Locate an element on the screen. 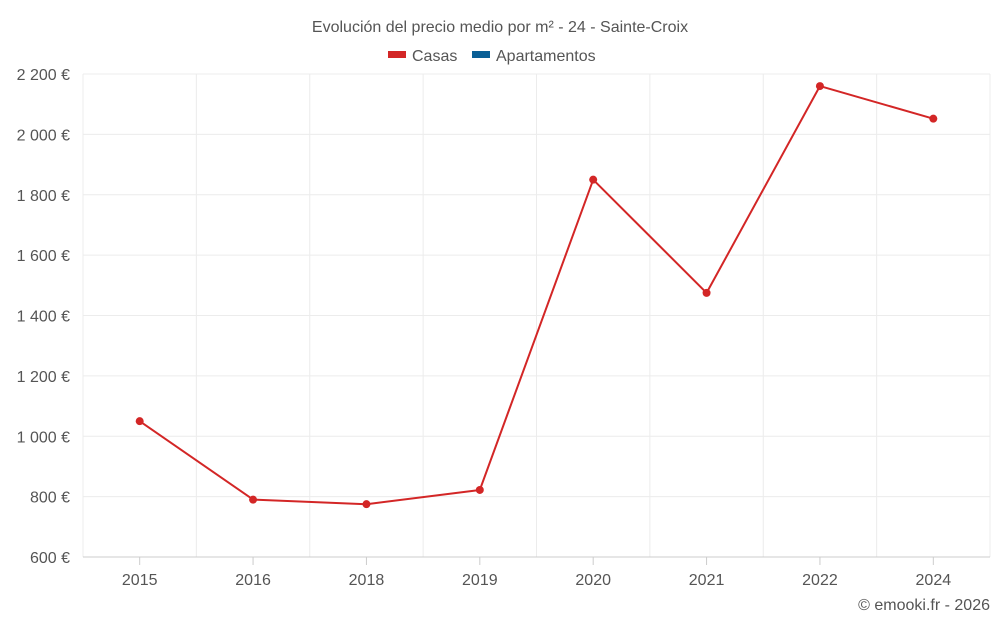 This screenshot has width=1000, height=625. x-tick-label: 2016 is located at coordinates (253, 580).